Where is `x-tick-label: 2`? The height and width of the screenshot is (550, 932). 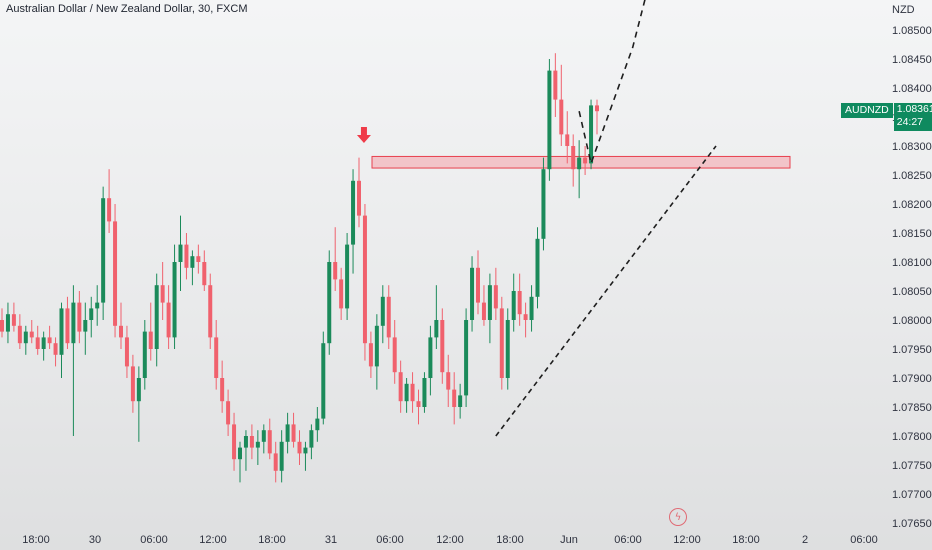
x-tick-label: 2 is located at coordinates (805, 540).